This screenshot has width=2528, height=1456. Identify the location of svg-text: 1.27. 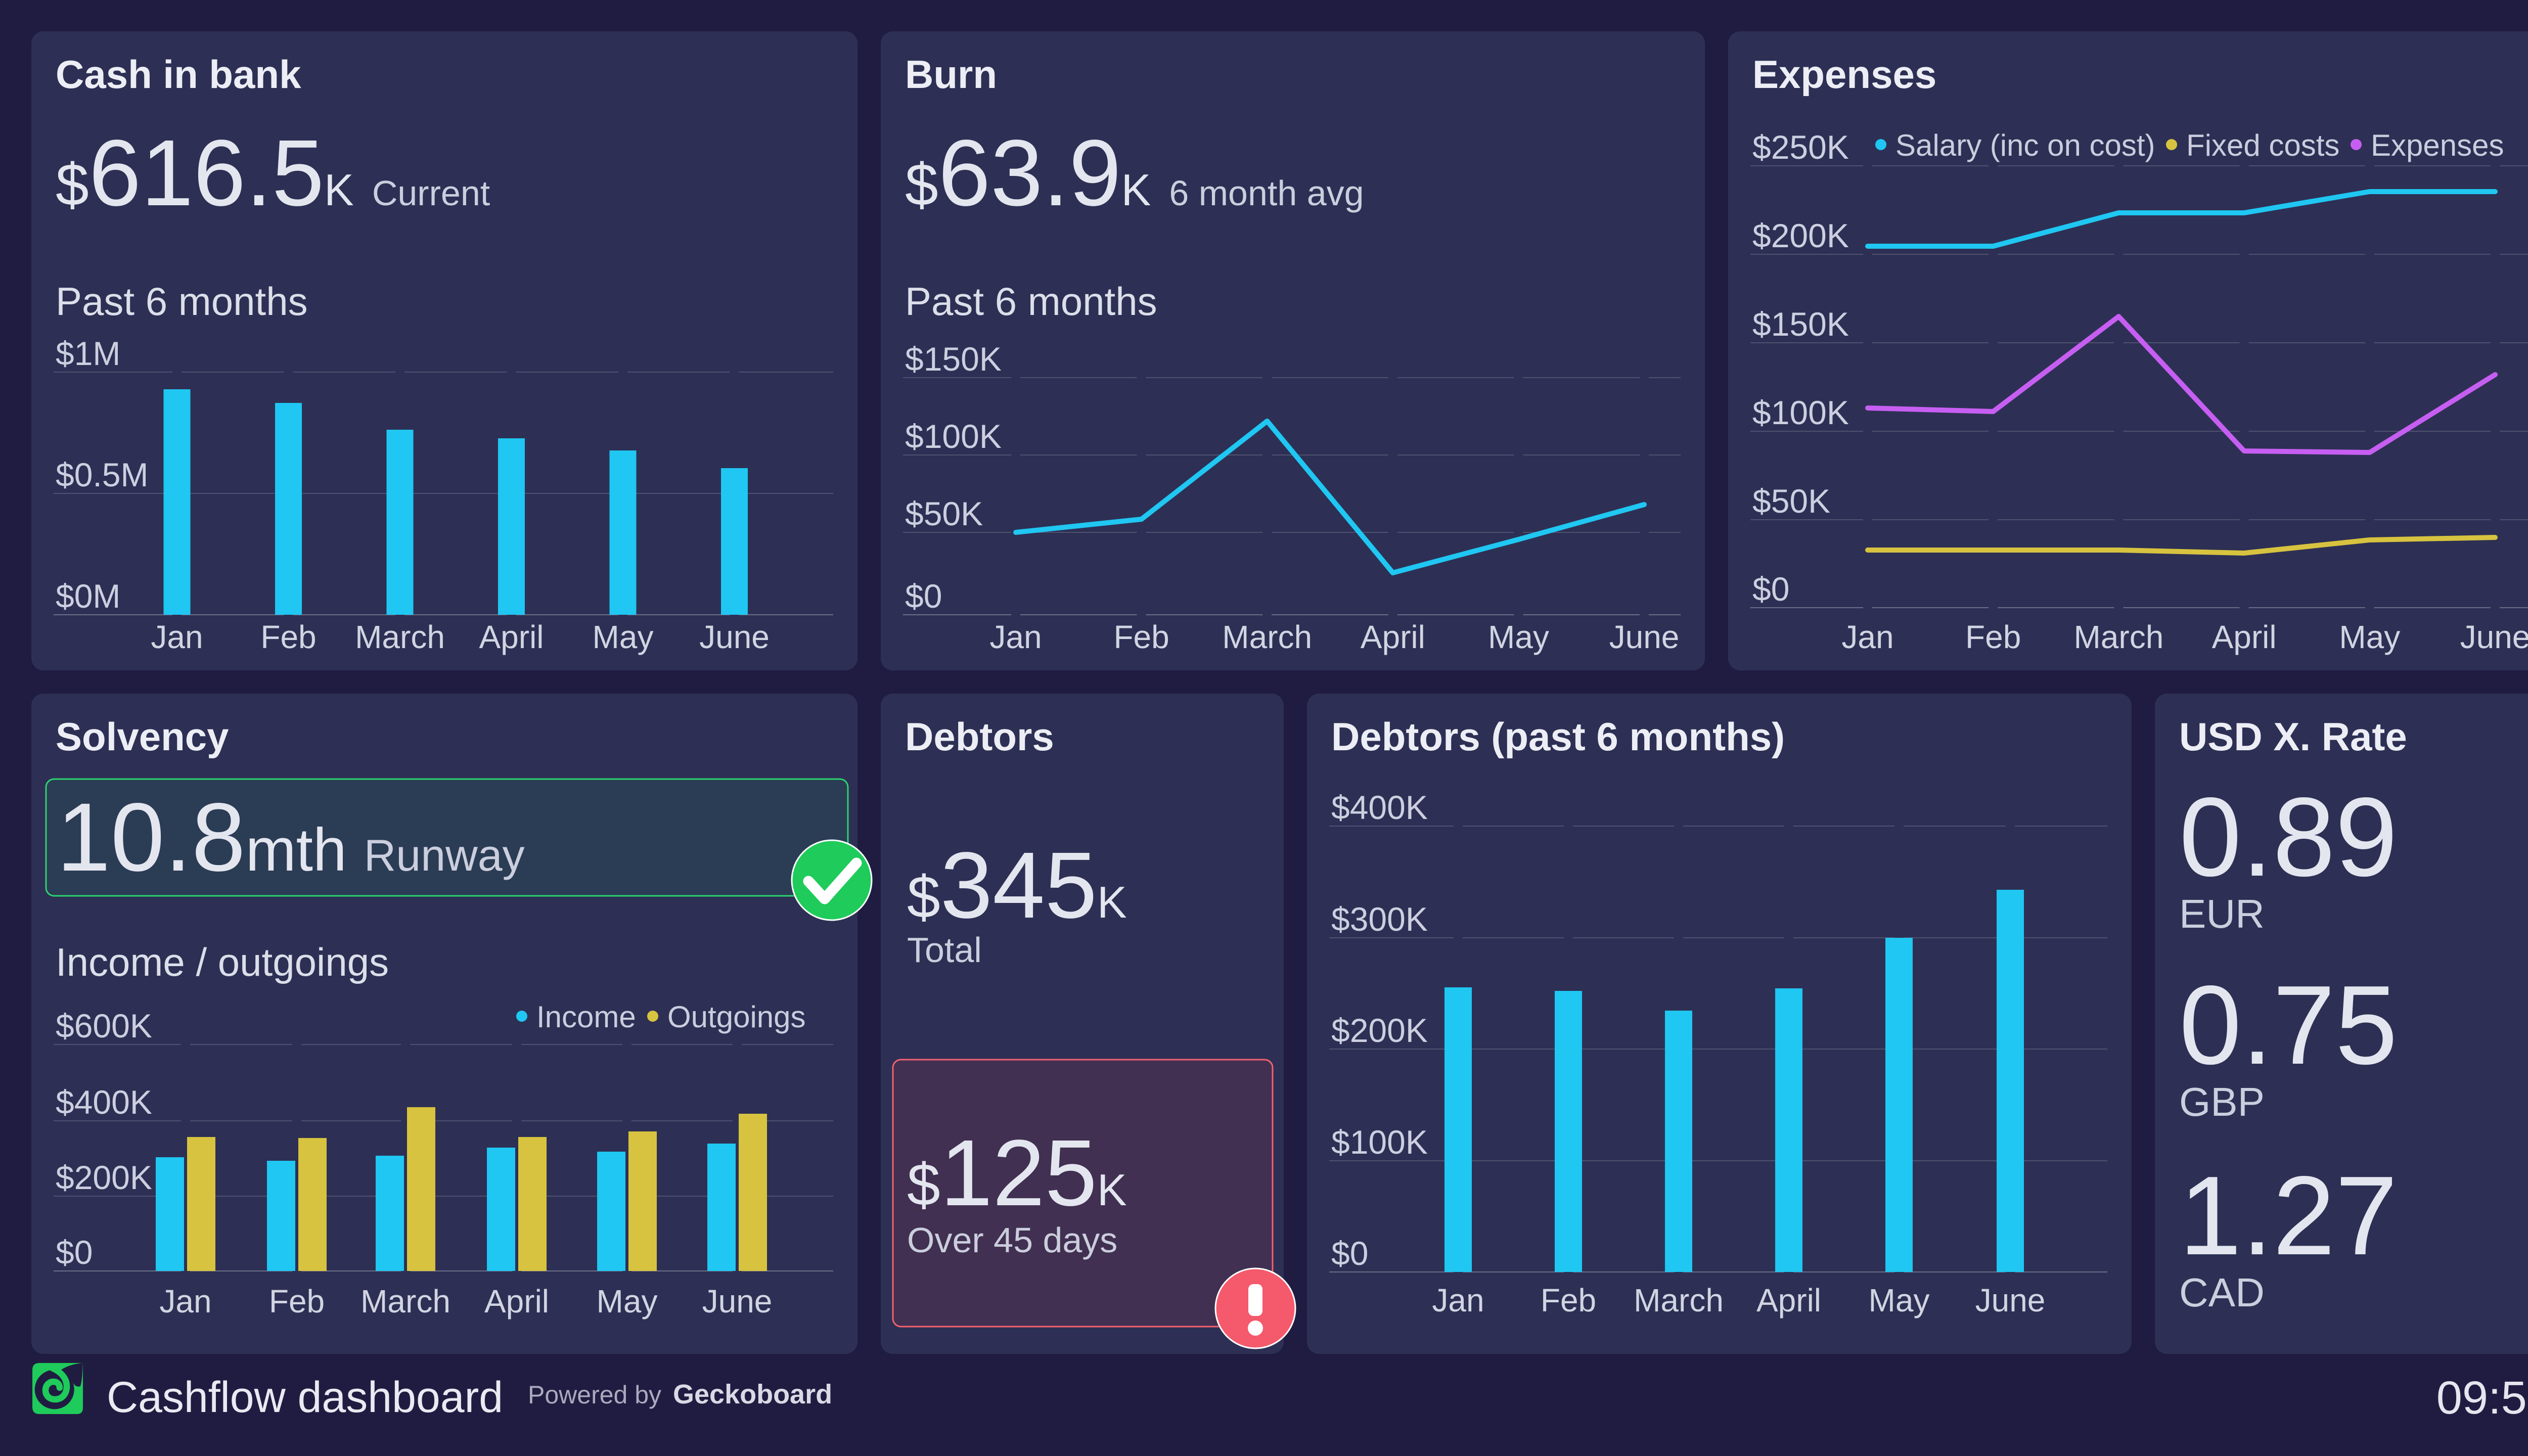
(2289, 1216).